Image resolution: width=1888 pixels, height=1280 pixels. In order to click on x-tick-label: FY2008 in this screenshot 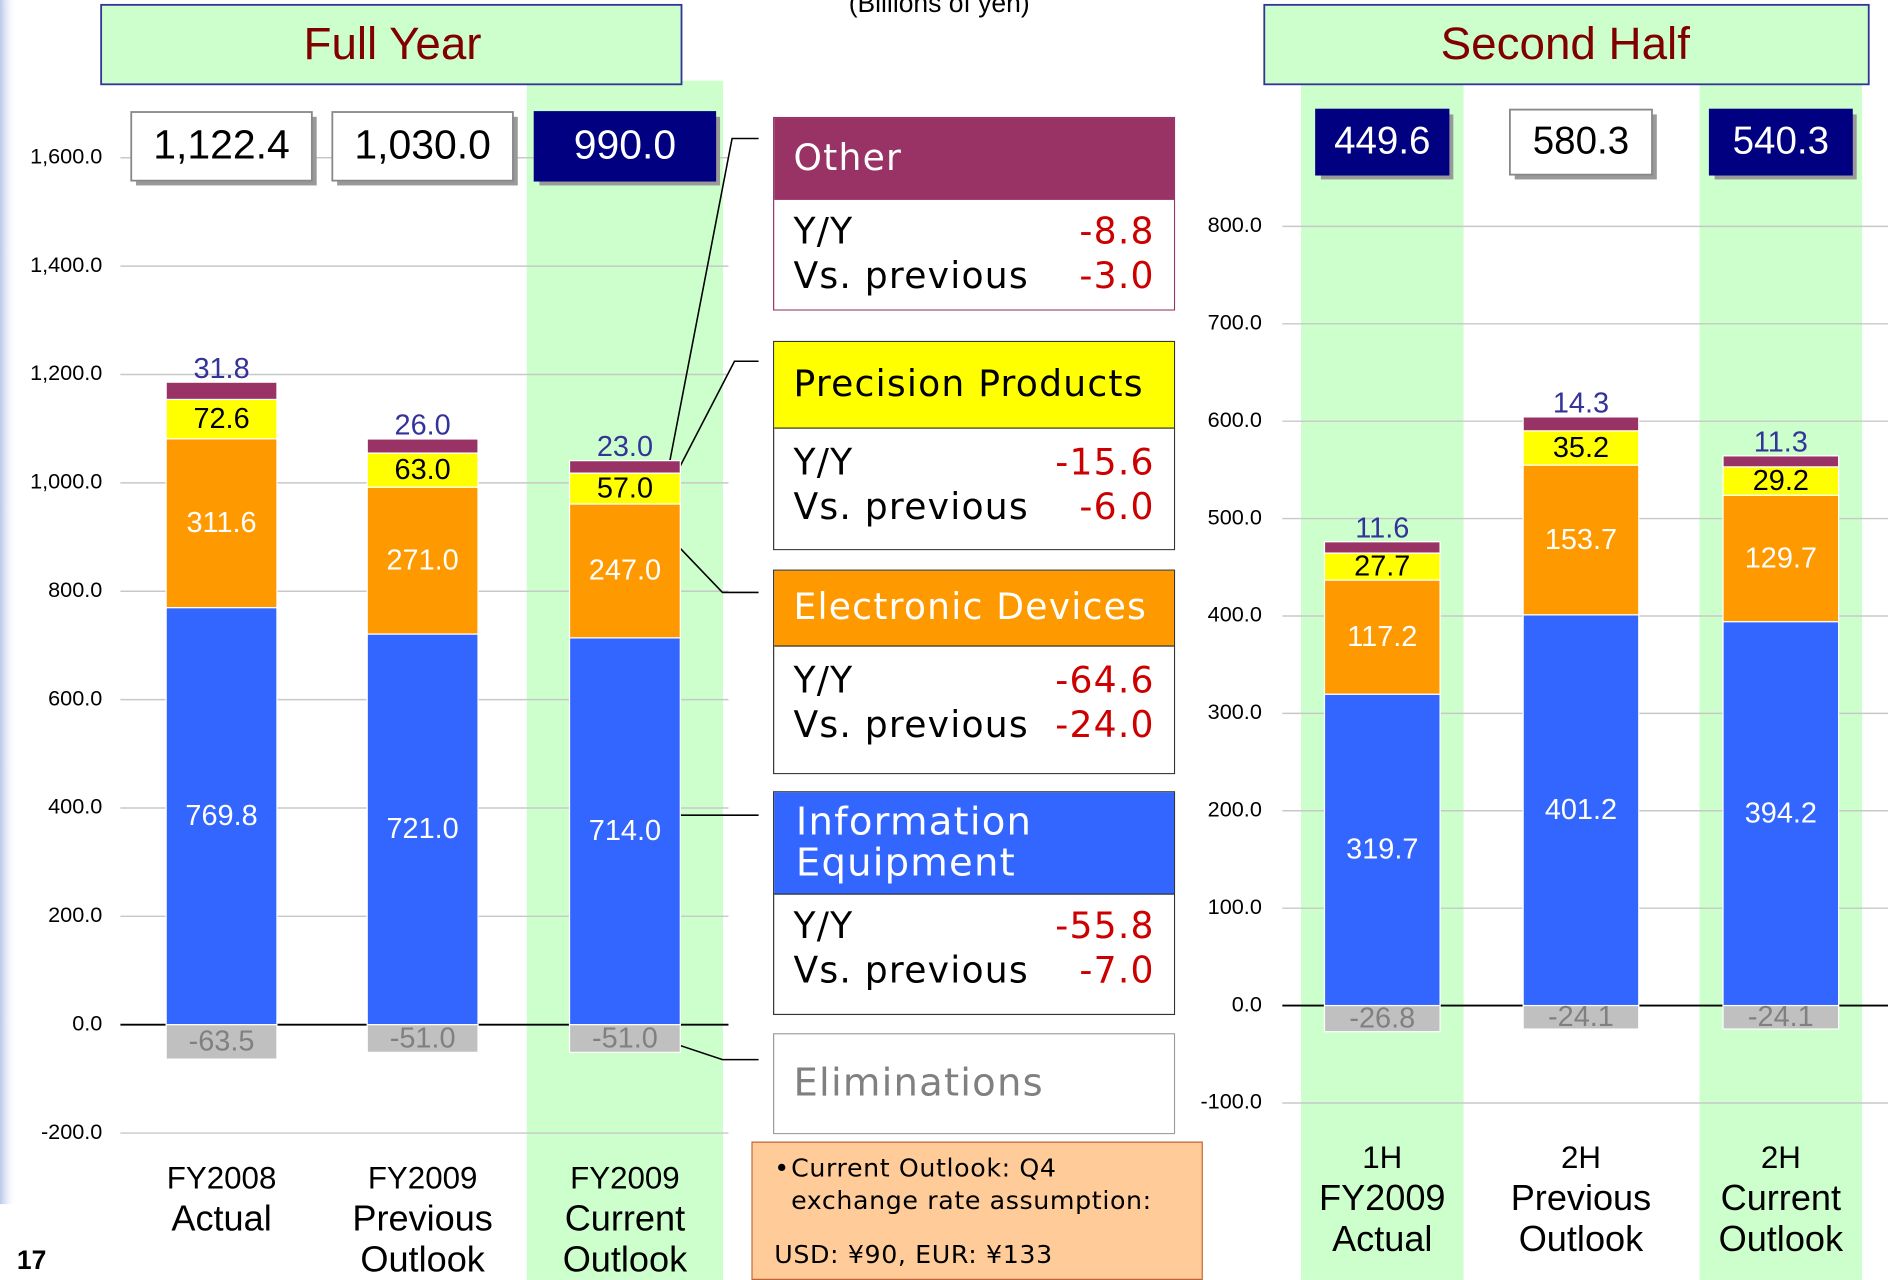, I will do `click(222, 1177)`.